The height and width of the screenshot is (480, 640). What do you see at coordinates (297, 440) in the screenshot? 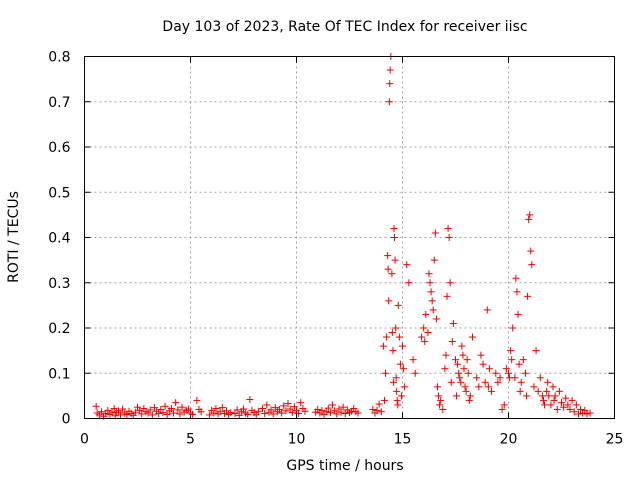
I see `x-tick-label: 10` at bounding box center [297, 440].